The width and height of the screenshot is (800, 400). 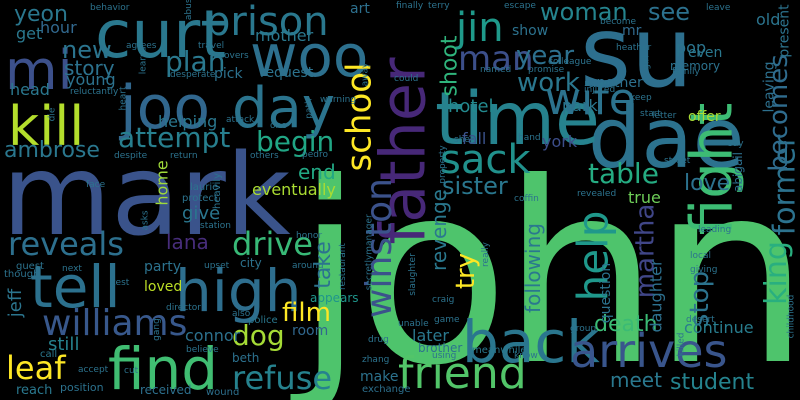 I want to click on word: sack, so click(x=485, y=160).